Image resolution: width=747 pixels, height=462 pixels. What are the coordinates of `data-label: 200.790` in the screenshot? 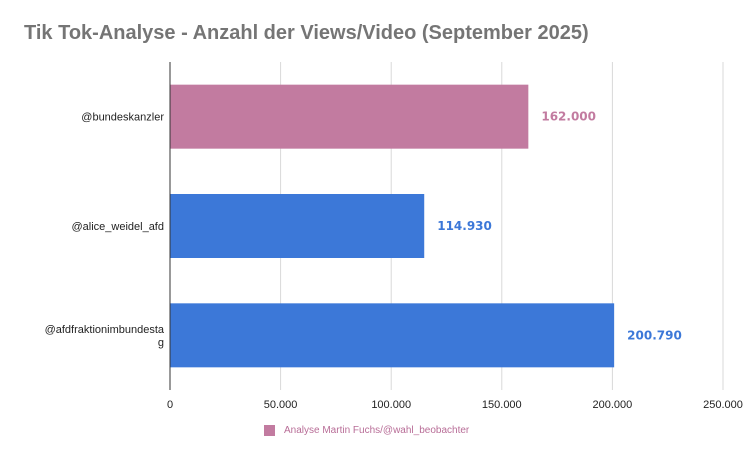 It's located at (654, 335).